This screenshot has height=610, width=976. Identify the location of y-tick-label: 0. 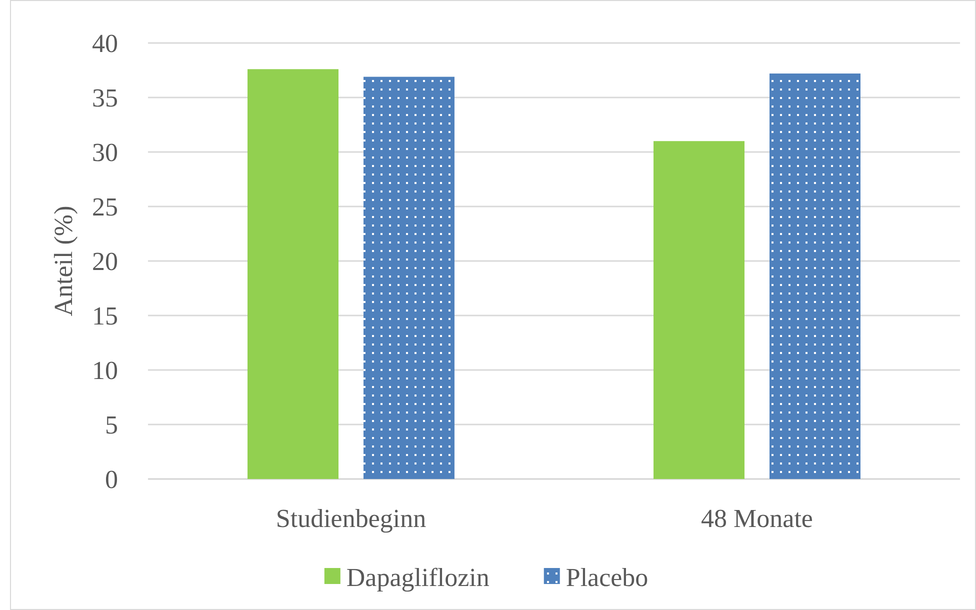
(111, 479).